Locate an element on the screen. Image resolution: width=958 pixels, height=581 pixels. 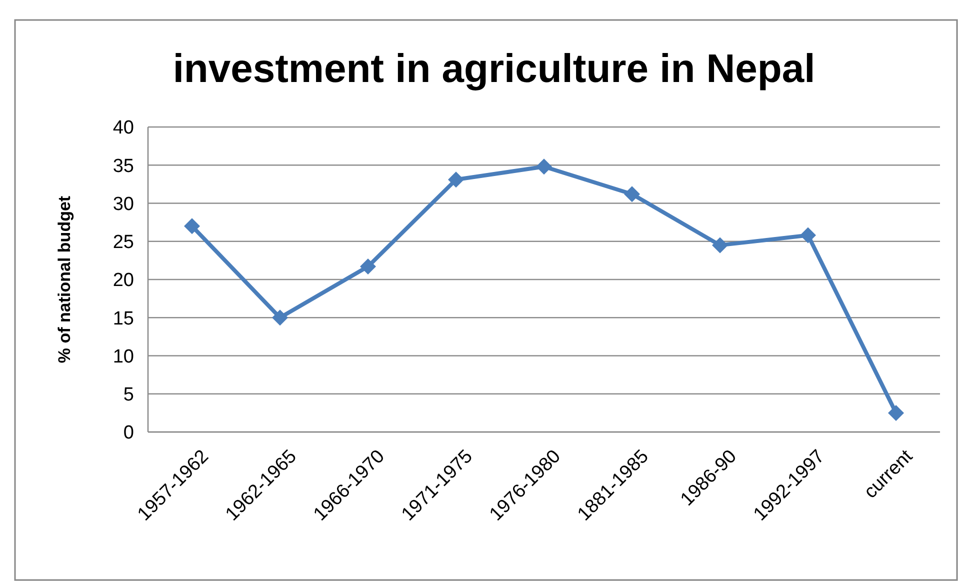
y-tick-label: 40 is located at coordinates (123, 128).